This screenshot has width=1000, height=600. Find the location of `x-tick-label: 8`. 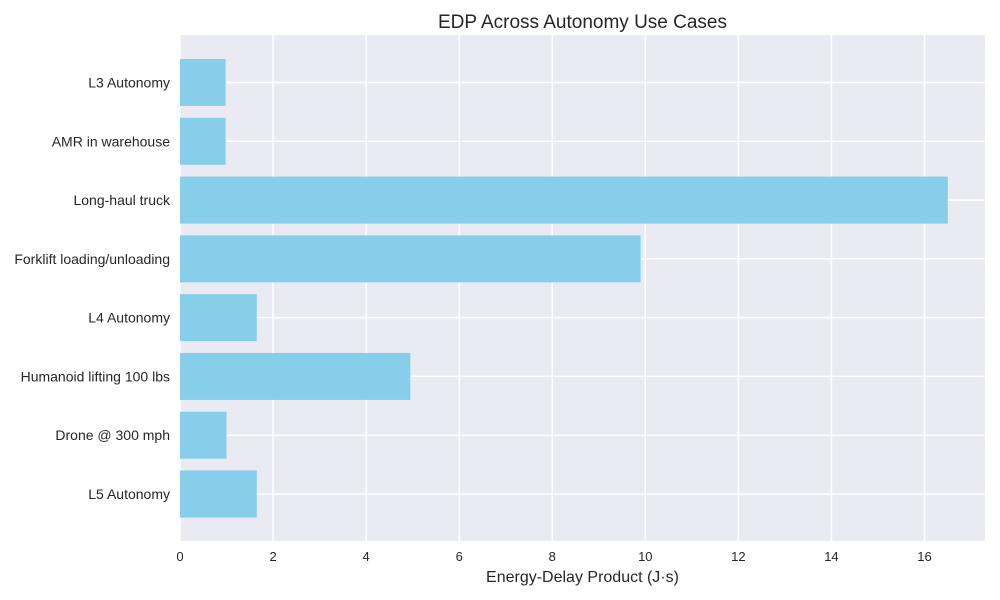

x-tick-label: 8 is located at coordinates (552, 556).